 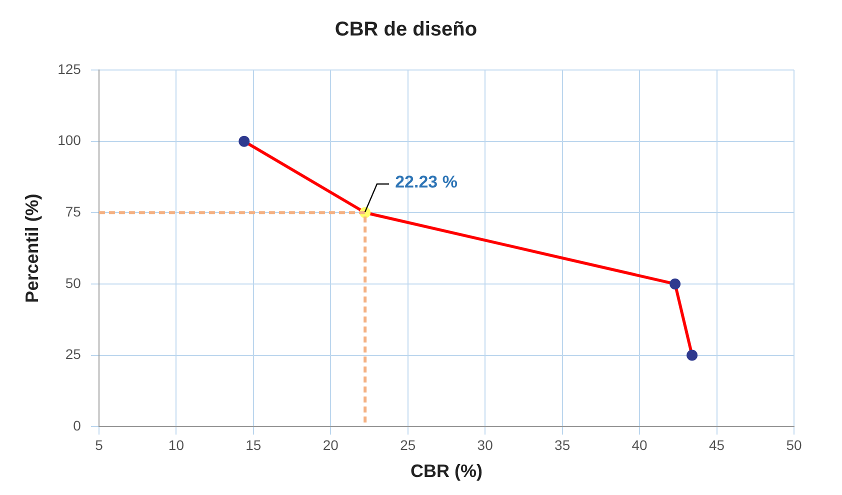 I want to click on x-tick-label: 45, so click(x=716, y=444).